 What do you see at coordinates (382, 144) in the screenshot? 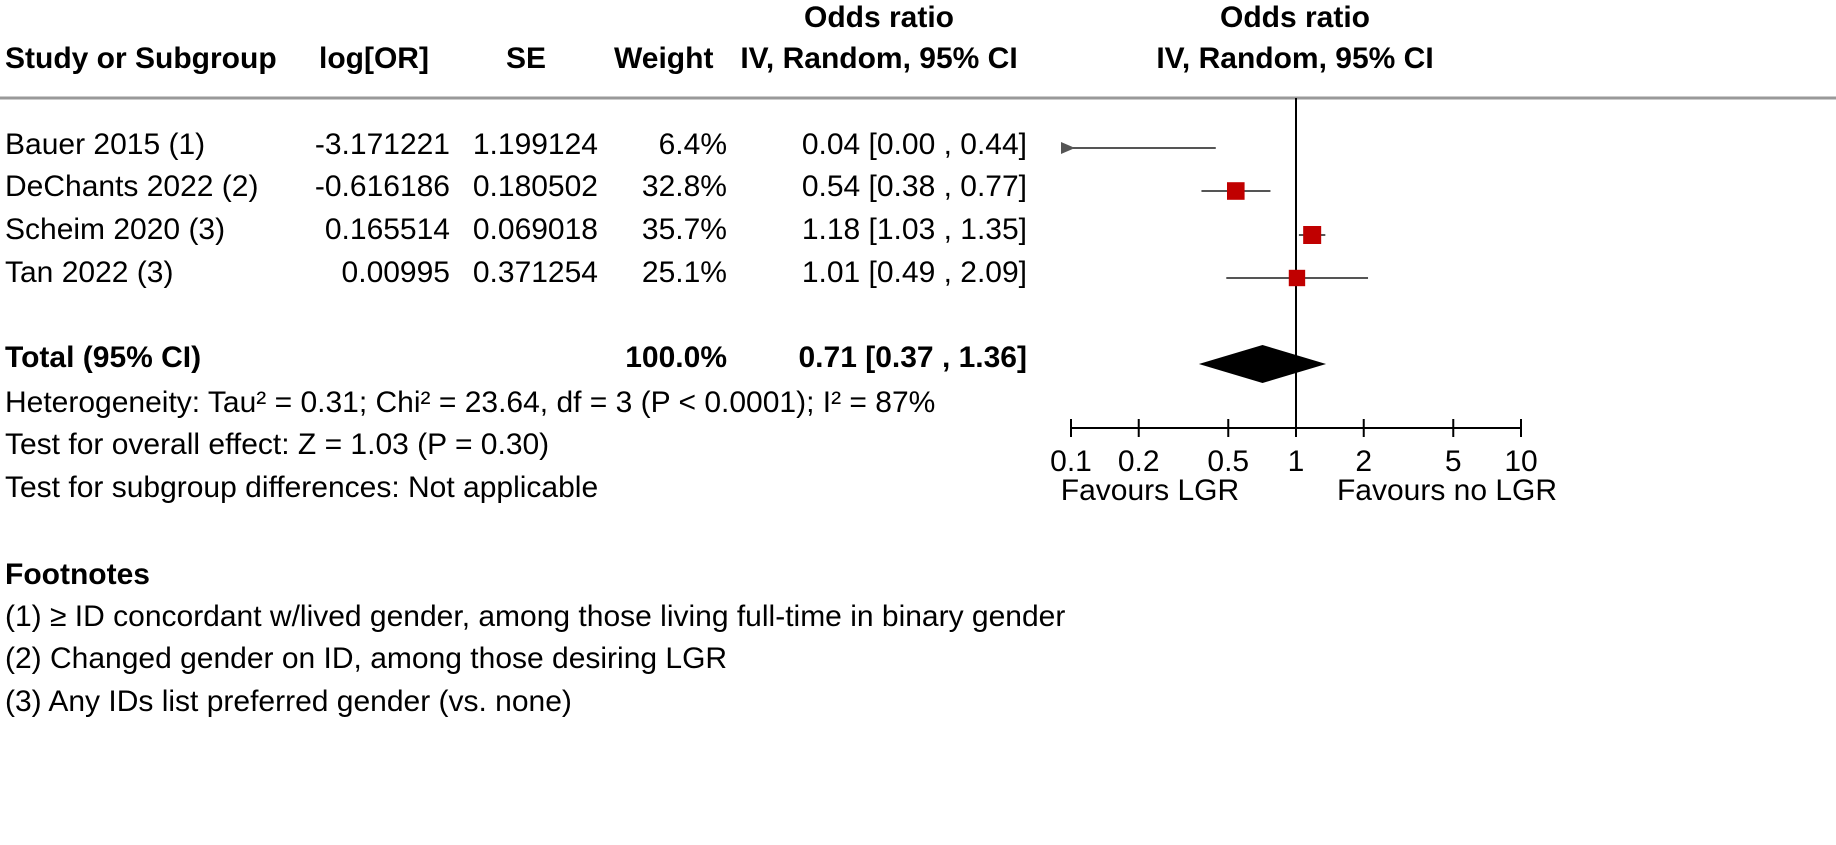
I see `study-log-or: -3.171221` at bounding box center [382, 144].